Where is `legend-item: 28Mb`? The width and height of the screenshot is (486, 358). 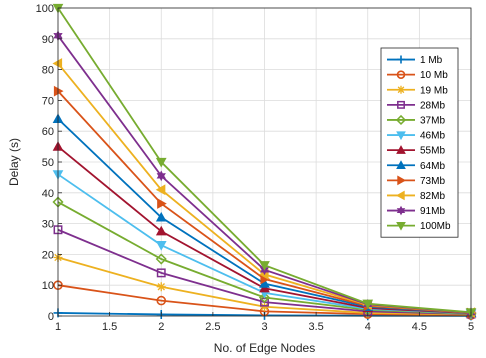 legend-item: 28Mb is located at coordinates (416, 105).